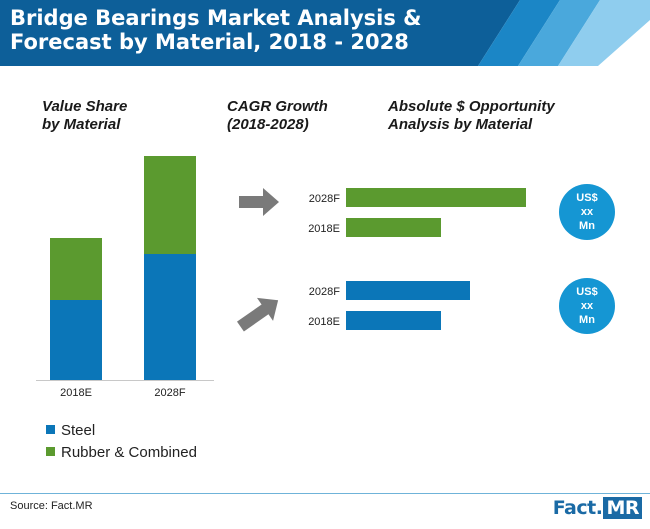 This screenshot has width=650, height=529. What do you see at coordinates (259, 202) in the screenshot?
I see `cagr-arrow-up-right-top` at bounding box center [259, 202].